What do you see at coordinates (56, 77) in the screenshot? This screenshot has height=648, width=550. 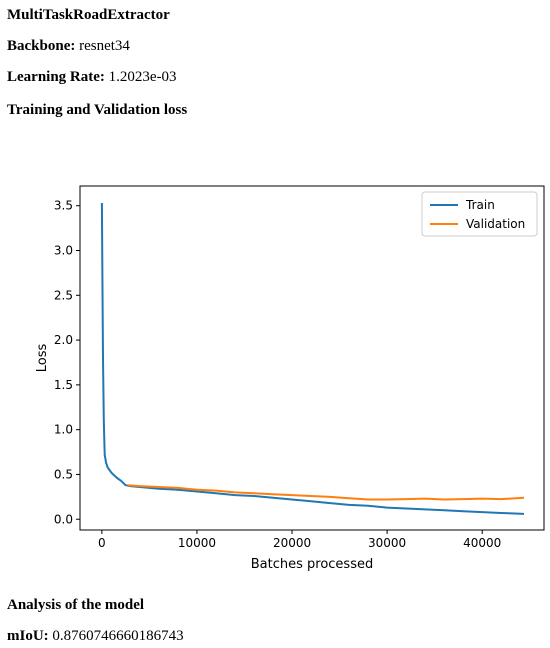 I see `learning-rate-label: Learning Rate:` at bounding box center [56, 77].